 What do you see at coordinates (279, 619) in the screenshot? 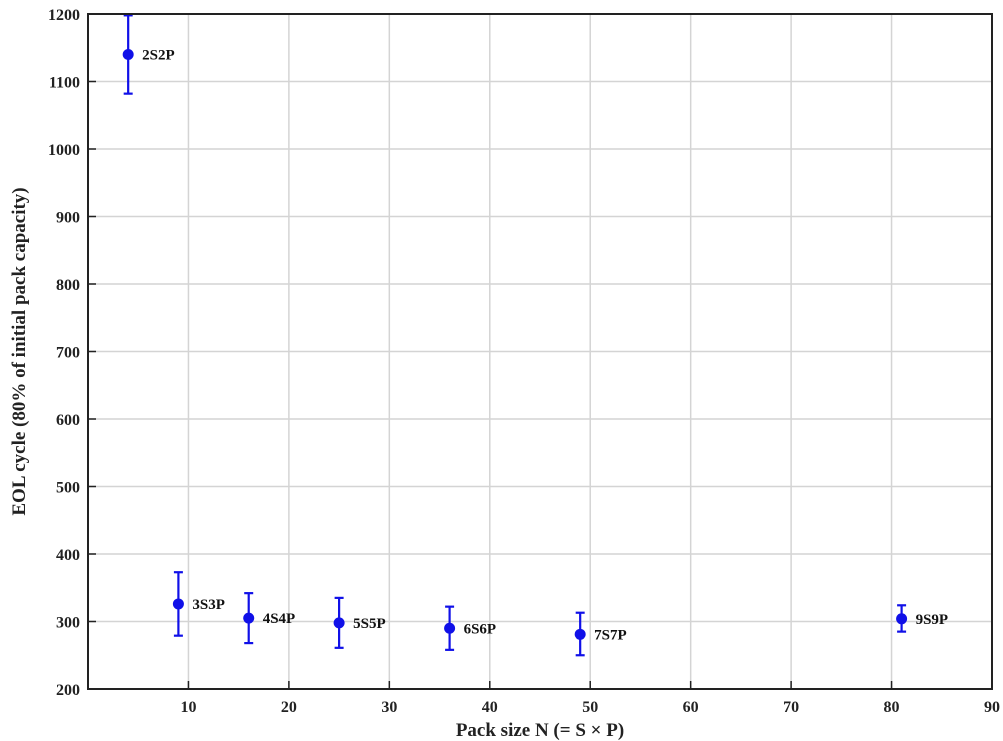
I see `data-point-label: 4S4P` at bounding box center [279, 619].